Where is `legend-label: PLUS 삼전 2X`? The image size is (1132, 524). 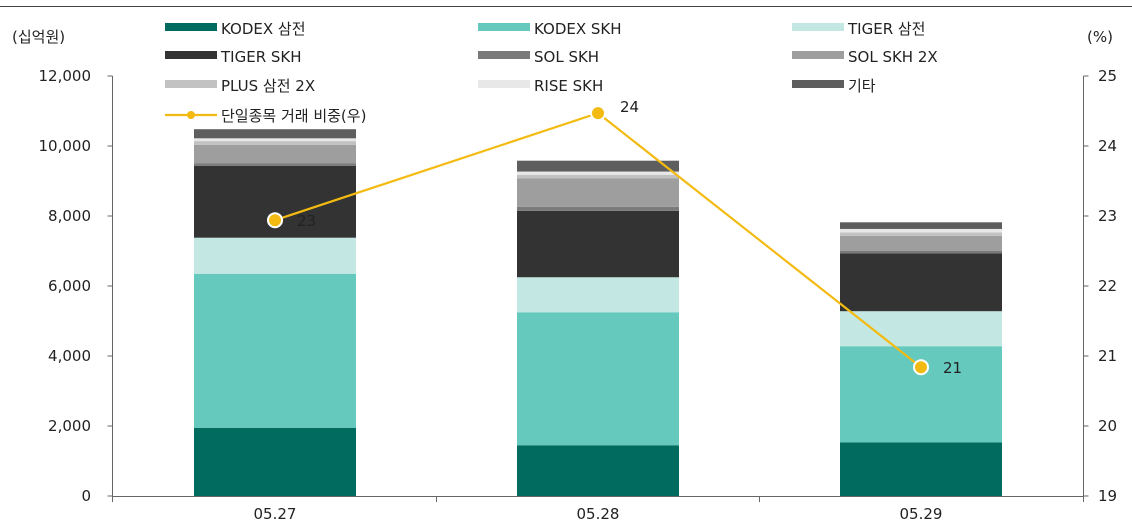 legend-label: PLUS 삼전 2X is located at coordinates (268, 86).